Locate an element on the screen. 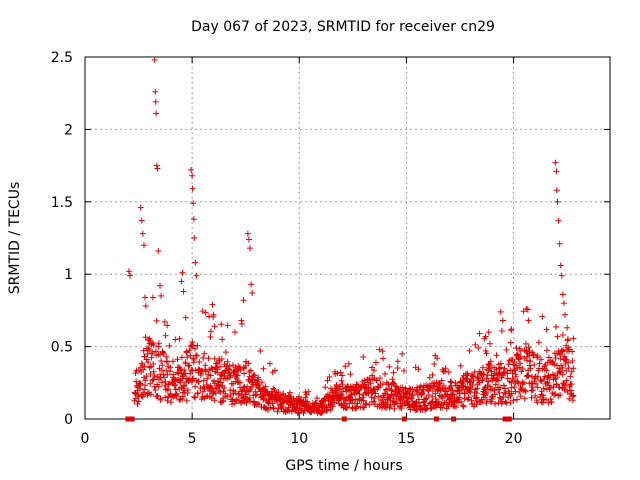 The height and width of the screenshot is (480, 640). y-axis-label: SRMTID / TECUs is located at coordinates (15, 238).